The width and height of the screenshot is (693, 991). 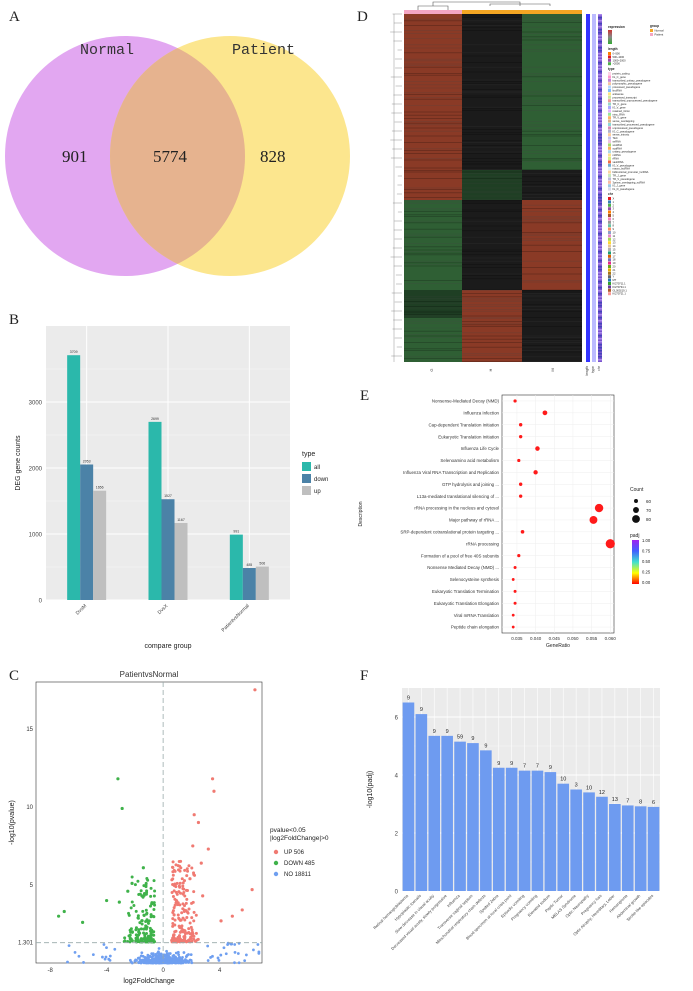 I want to click on legend-label-group: Patient, so click(x=659, y=35).